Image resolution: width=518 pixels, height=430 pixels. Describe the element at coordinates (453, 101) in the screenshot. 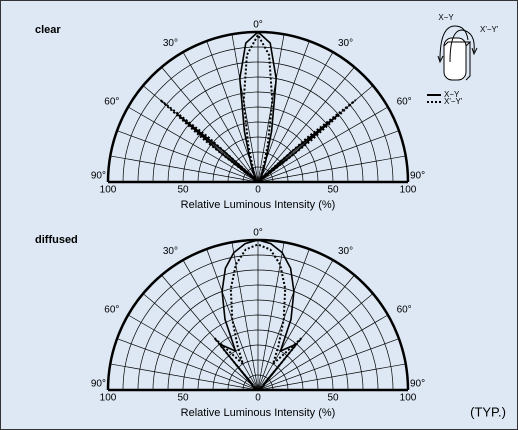

I see `legend-label: X'−Y'` at that location.